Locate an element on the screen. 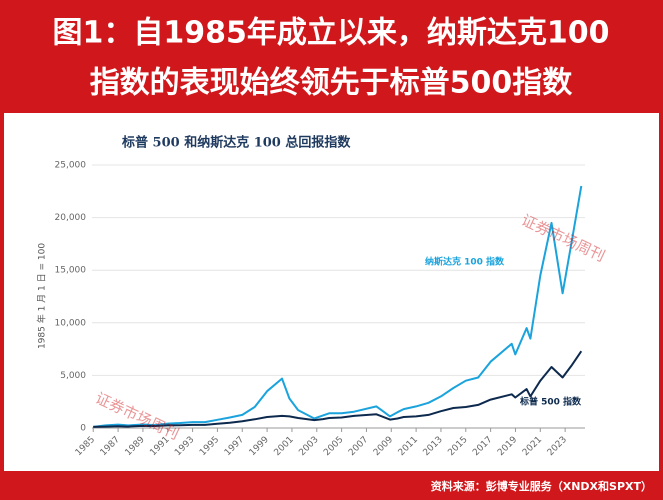  source: 资料来源：彭博专业服务（XNDX和SPXT） is located at coordinates (541, 486).